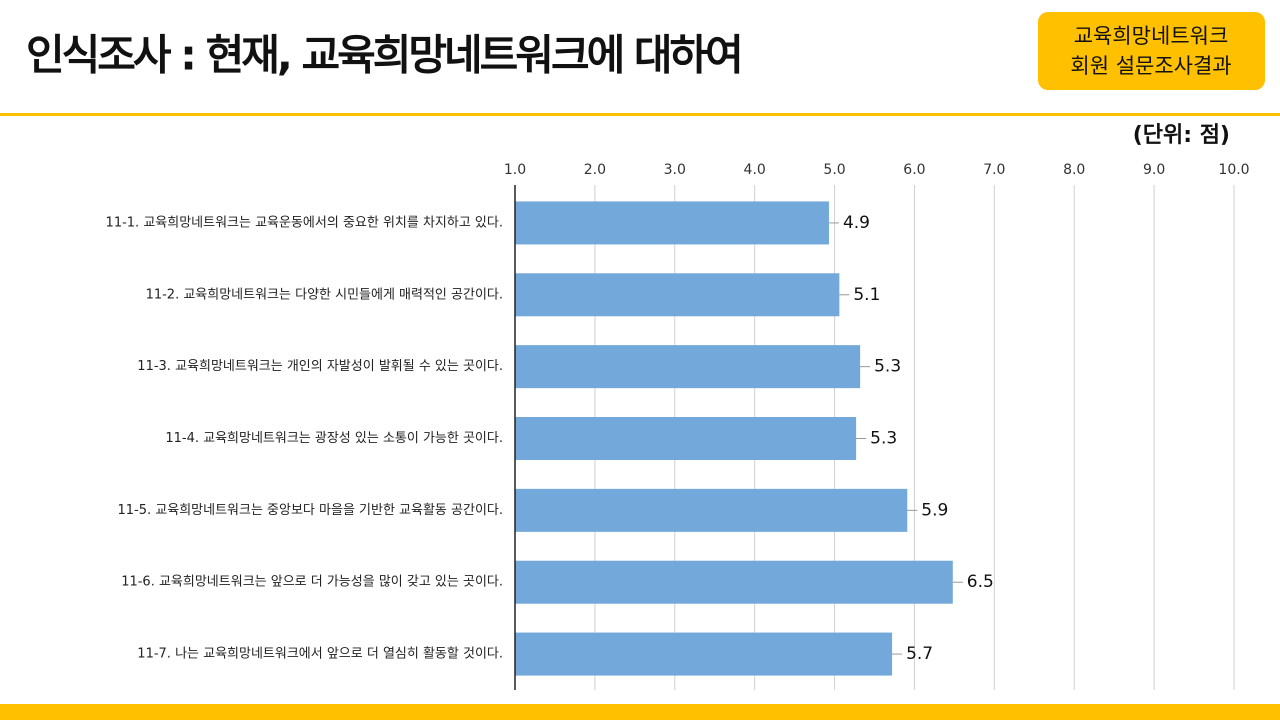  Describe the element at coordinates (675, 170) in the screenshot. I see `x-tick-label: 3.0` at that location.